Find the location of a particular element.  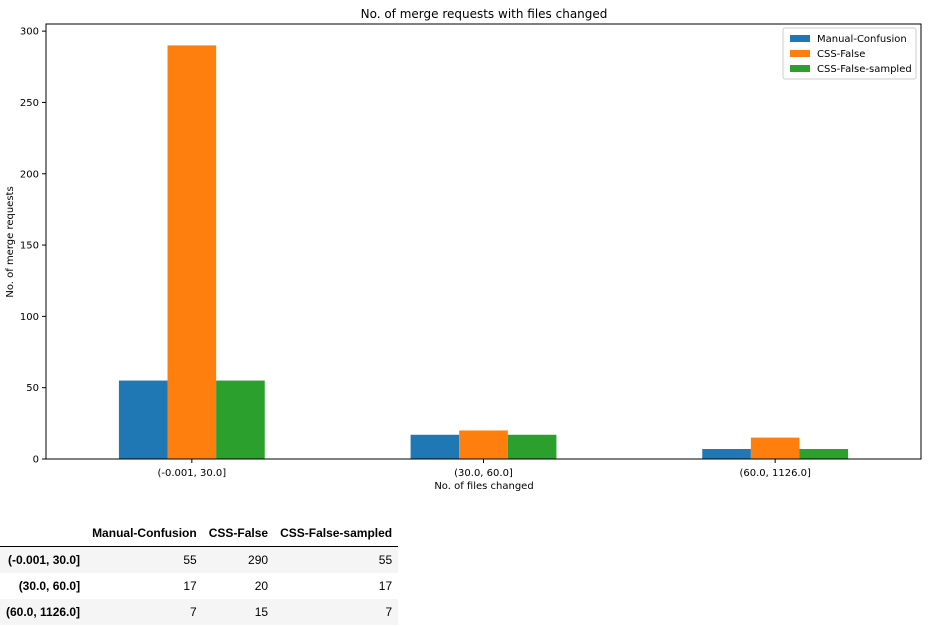

y-axis: 0 50 100 150 200 250 300 is located at coordinates (33, 246).